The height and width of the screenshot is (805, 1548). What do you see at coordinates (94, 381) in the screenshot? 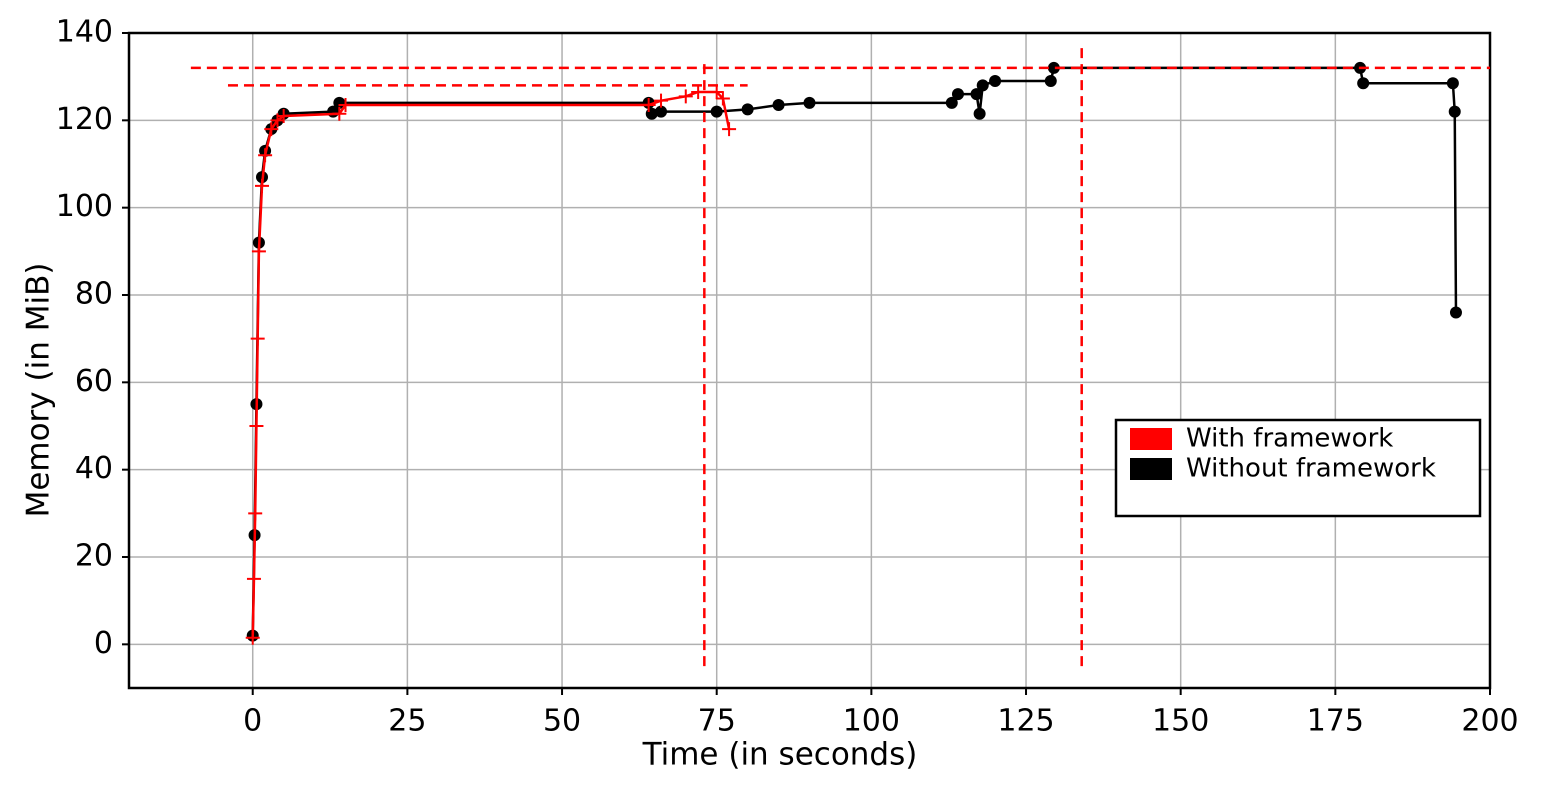
I see `y-tick-label: 60` at bounding box center [94, 381].